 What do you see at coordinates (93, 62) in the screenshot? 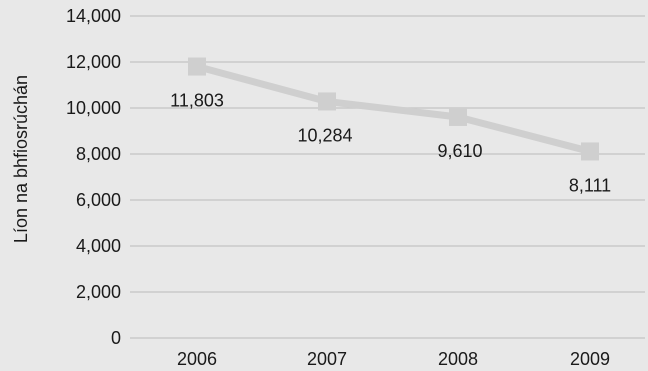
I see `y-tick-label: 12,000` at bounding box center [93, 62].